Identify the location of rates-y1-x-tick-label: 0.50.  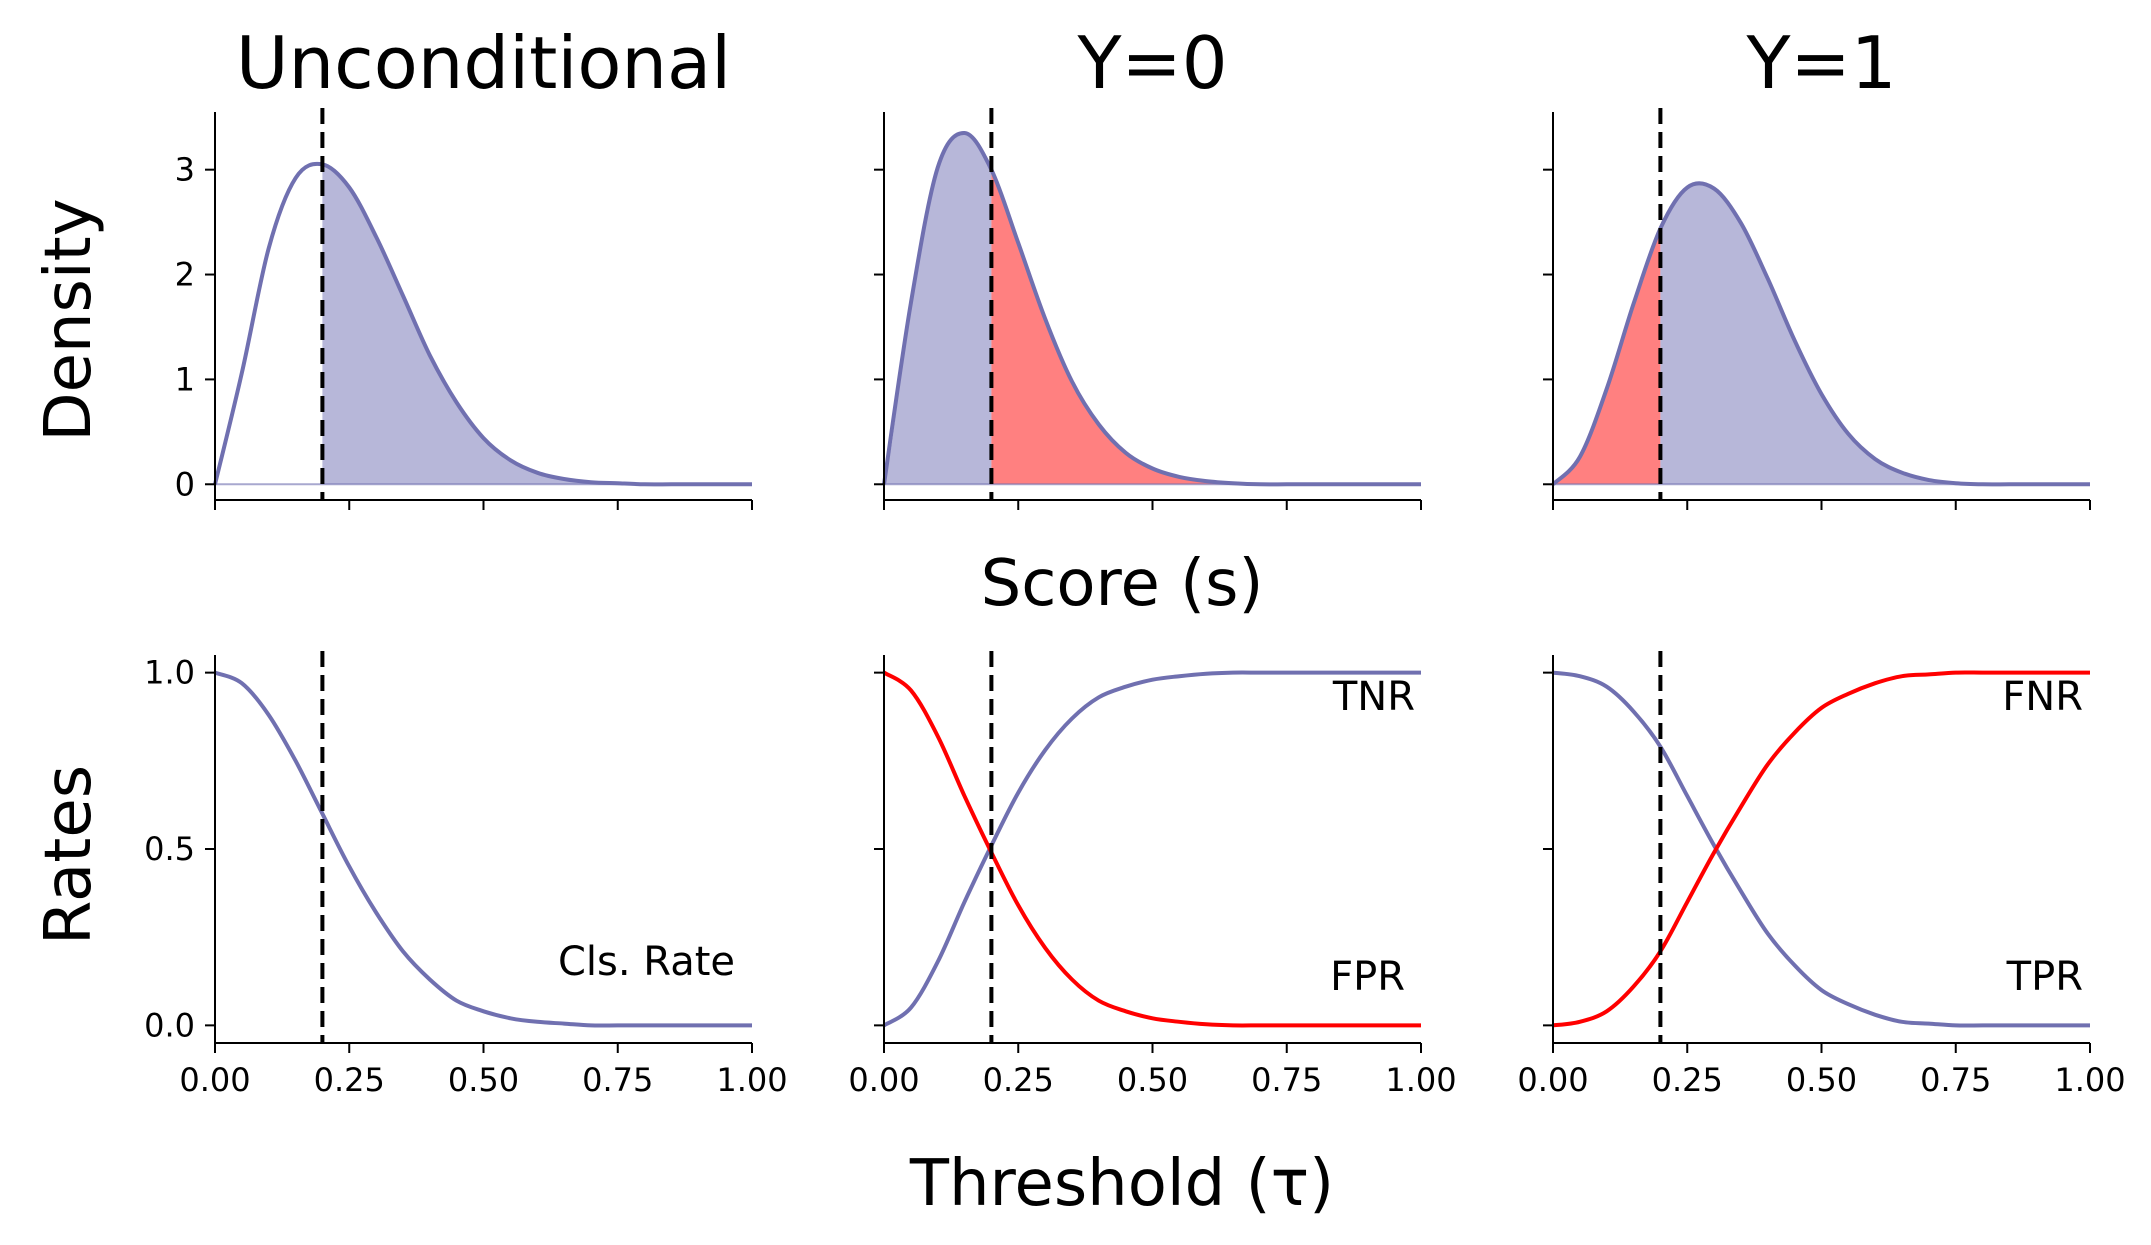
(1821, 1080).